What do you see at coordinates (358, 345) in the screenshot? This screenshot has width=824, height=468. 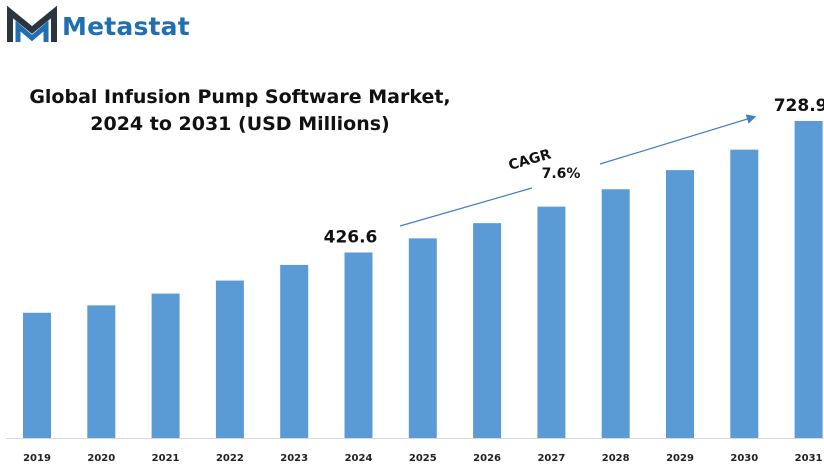 I see `bar-2024` at bounding box center [358, 345].